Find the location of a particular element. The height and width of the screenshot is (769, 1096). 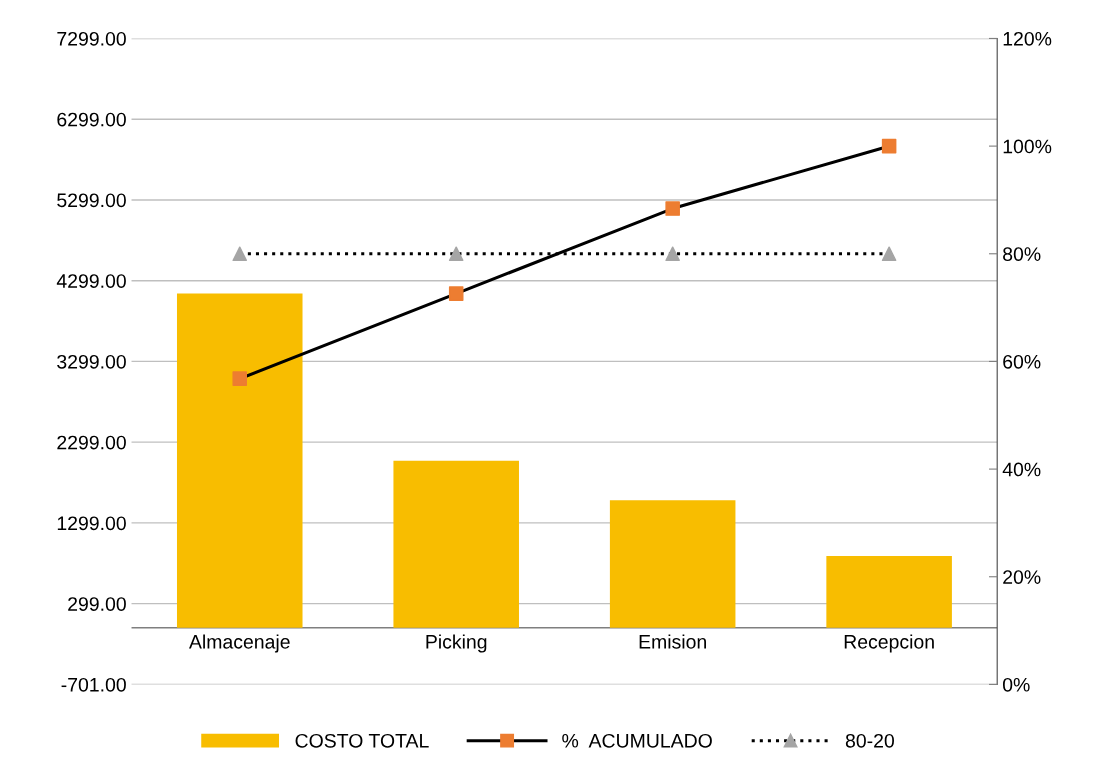

x-tick-label: Emision is located at coordinates (672, 641).